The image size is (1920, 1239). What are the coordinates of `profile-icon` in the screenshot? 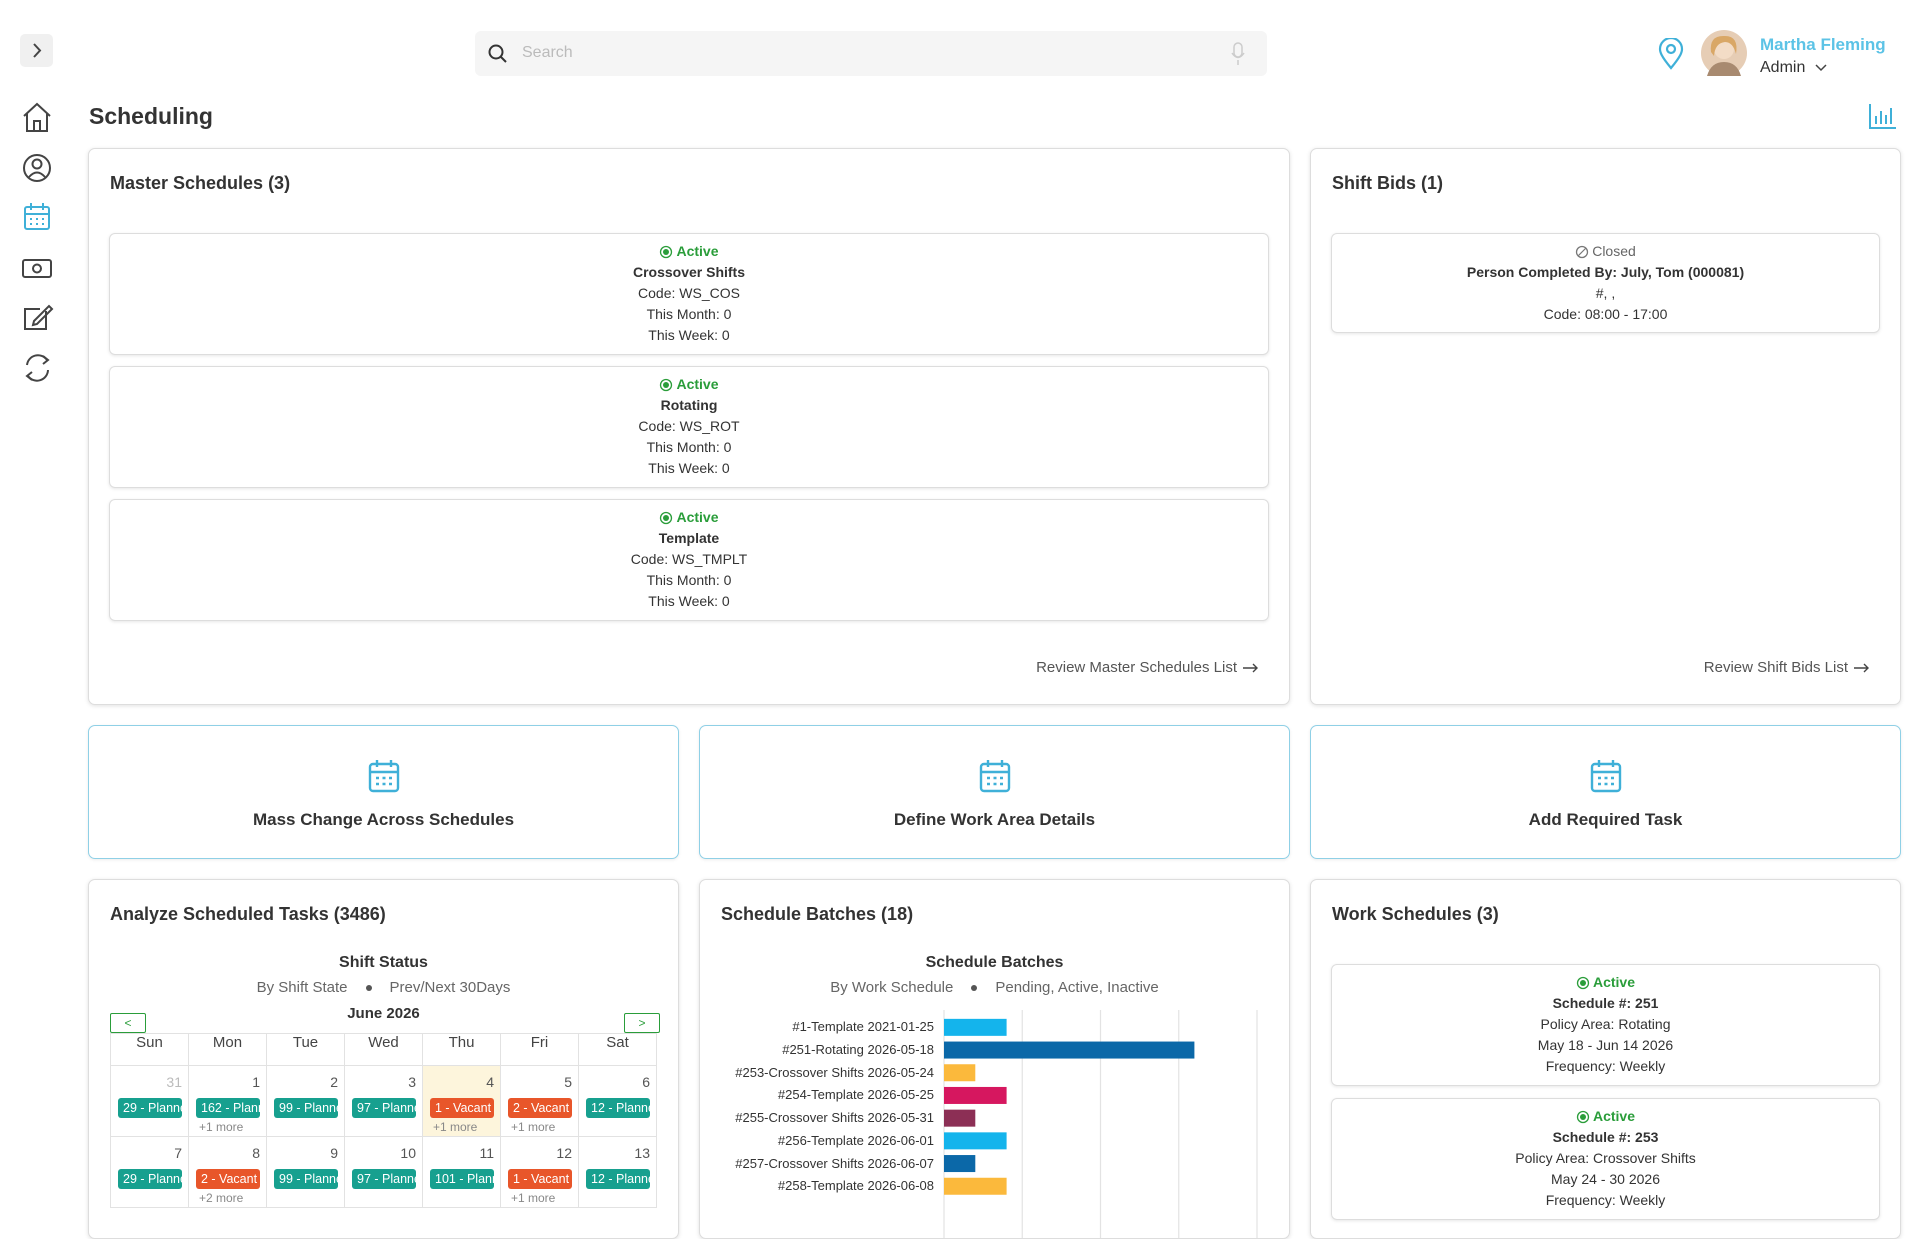 It's located at (37, 168).